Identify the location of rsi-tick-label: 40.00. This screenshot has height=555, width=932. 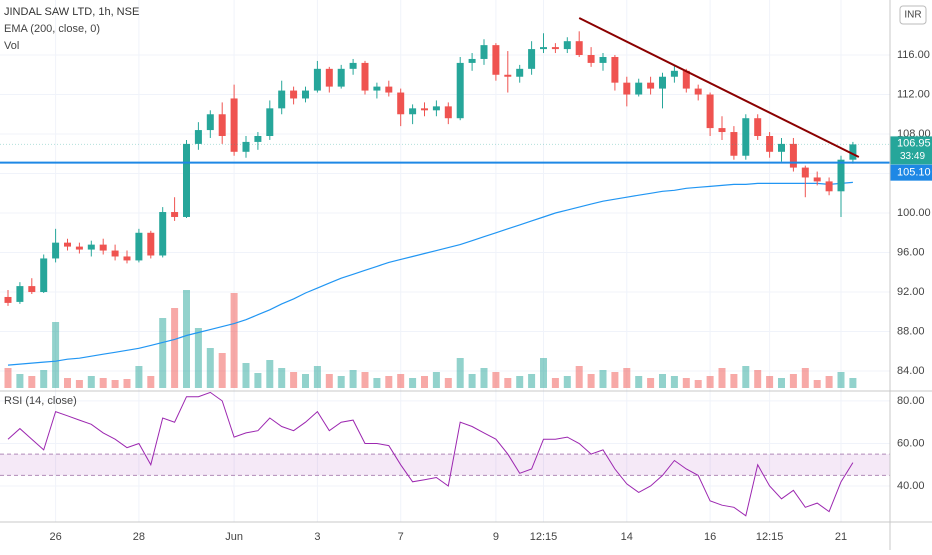
(911, 486).